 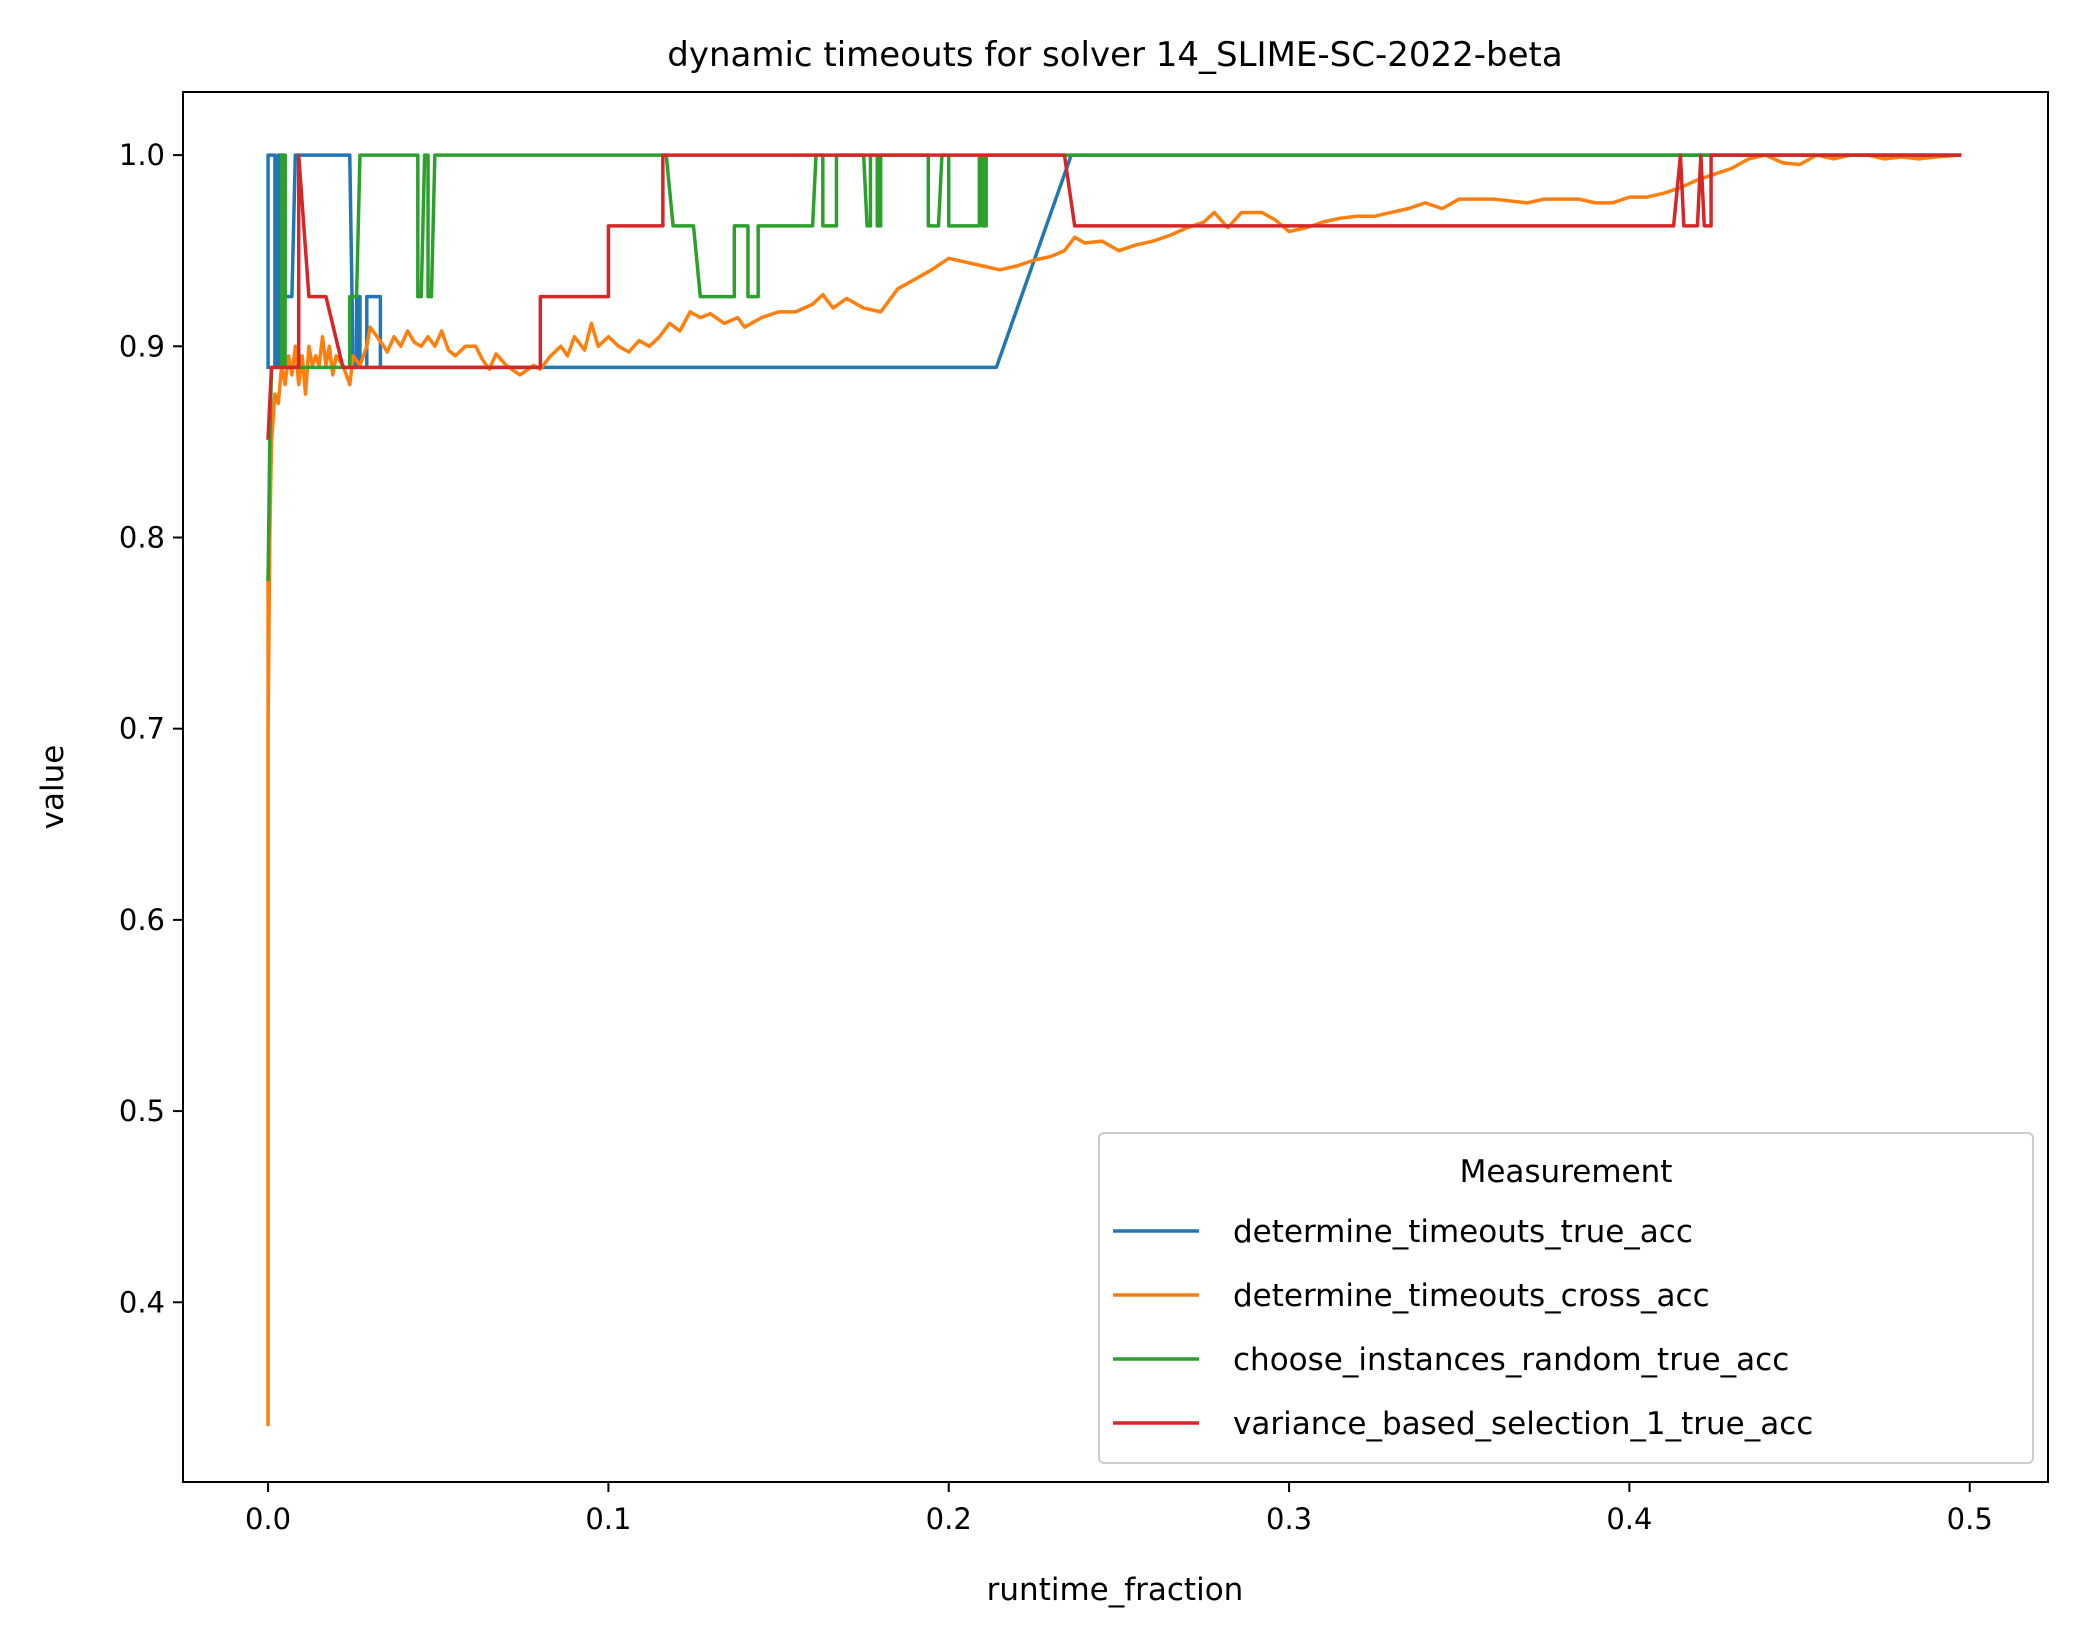 What do you see at coordinates (1523, 1424) in the screenshot?
I see `legend-label: variance_based_selection_1_true_acc` at bounding box center [1523, 1424].